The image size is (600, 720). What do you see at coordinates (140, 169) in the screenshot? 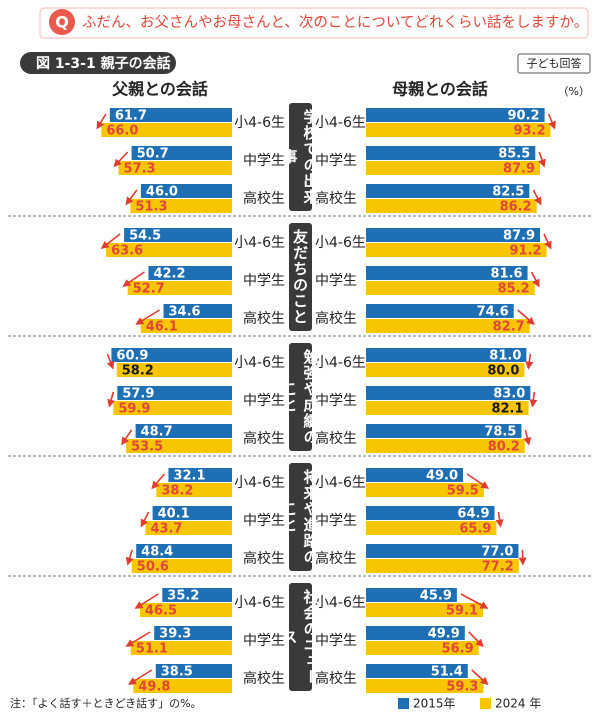
I see `value-label: 57.3` at bounding box center [140, 169].